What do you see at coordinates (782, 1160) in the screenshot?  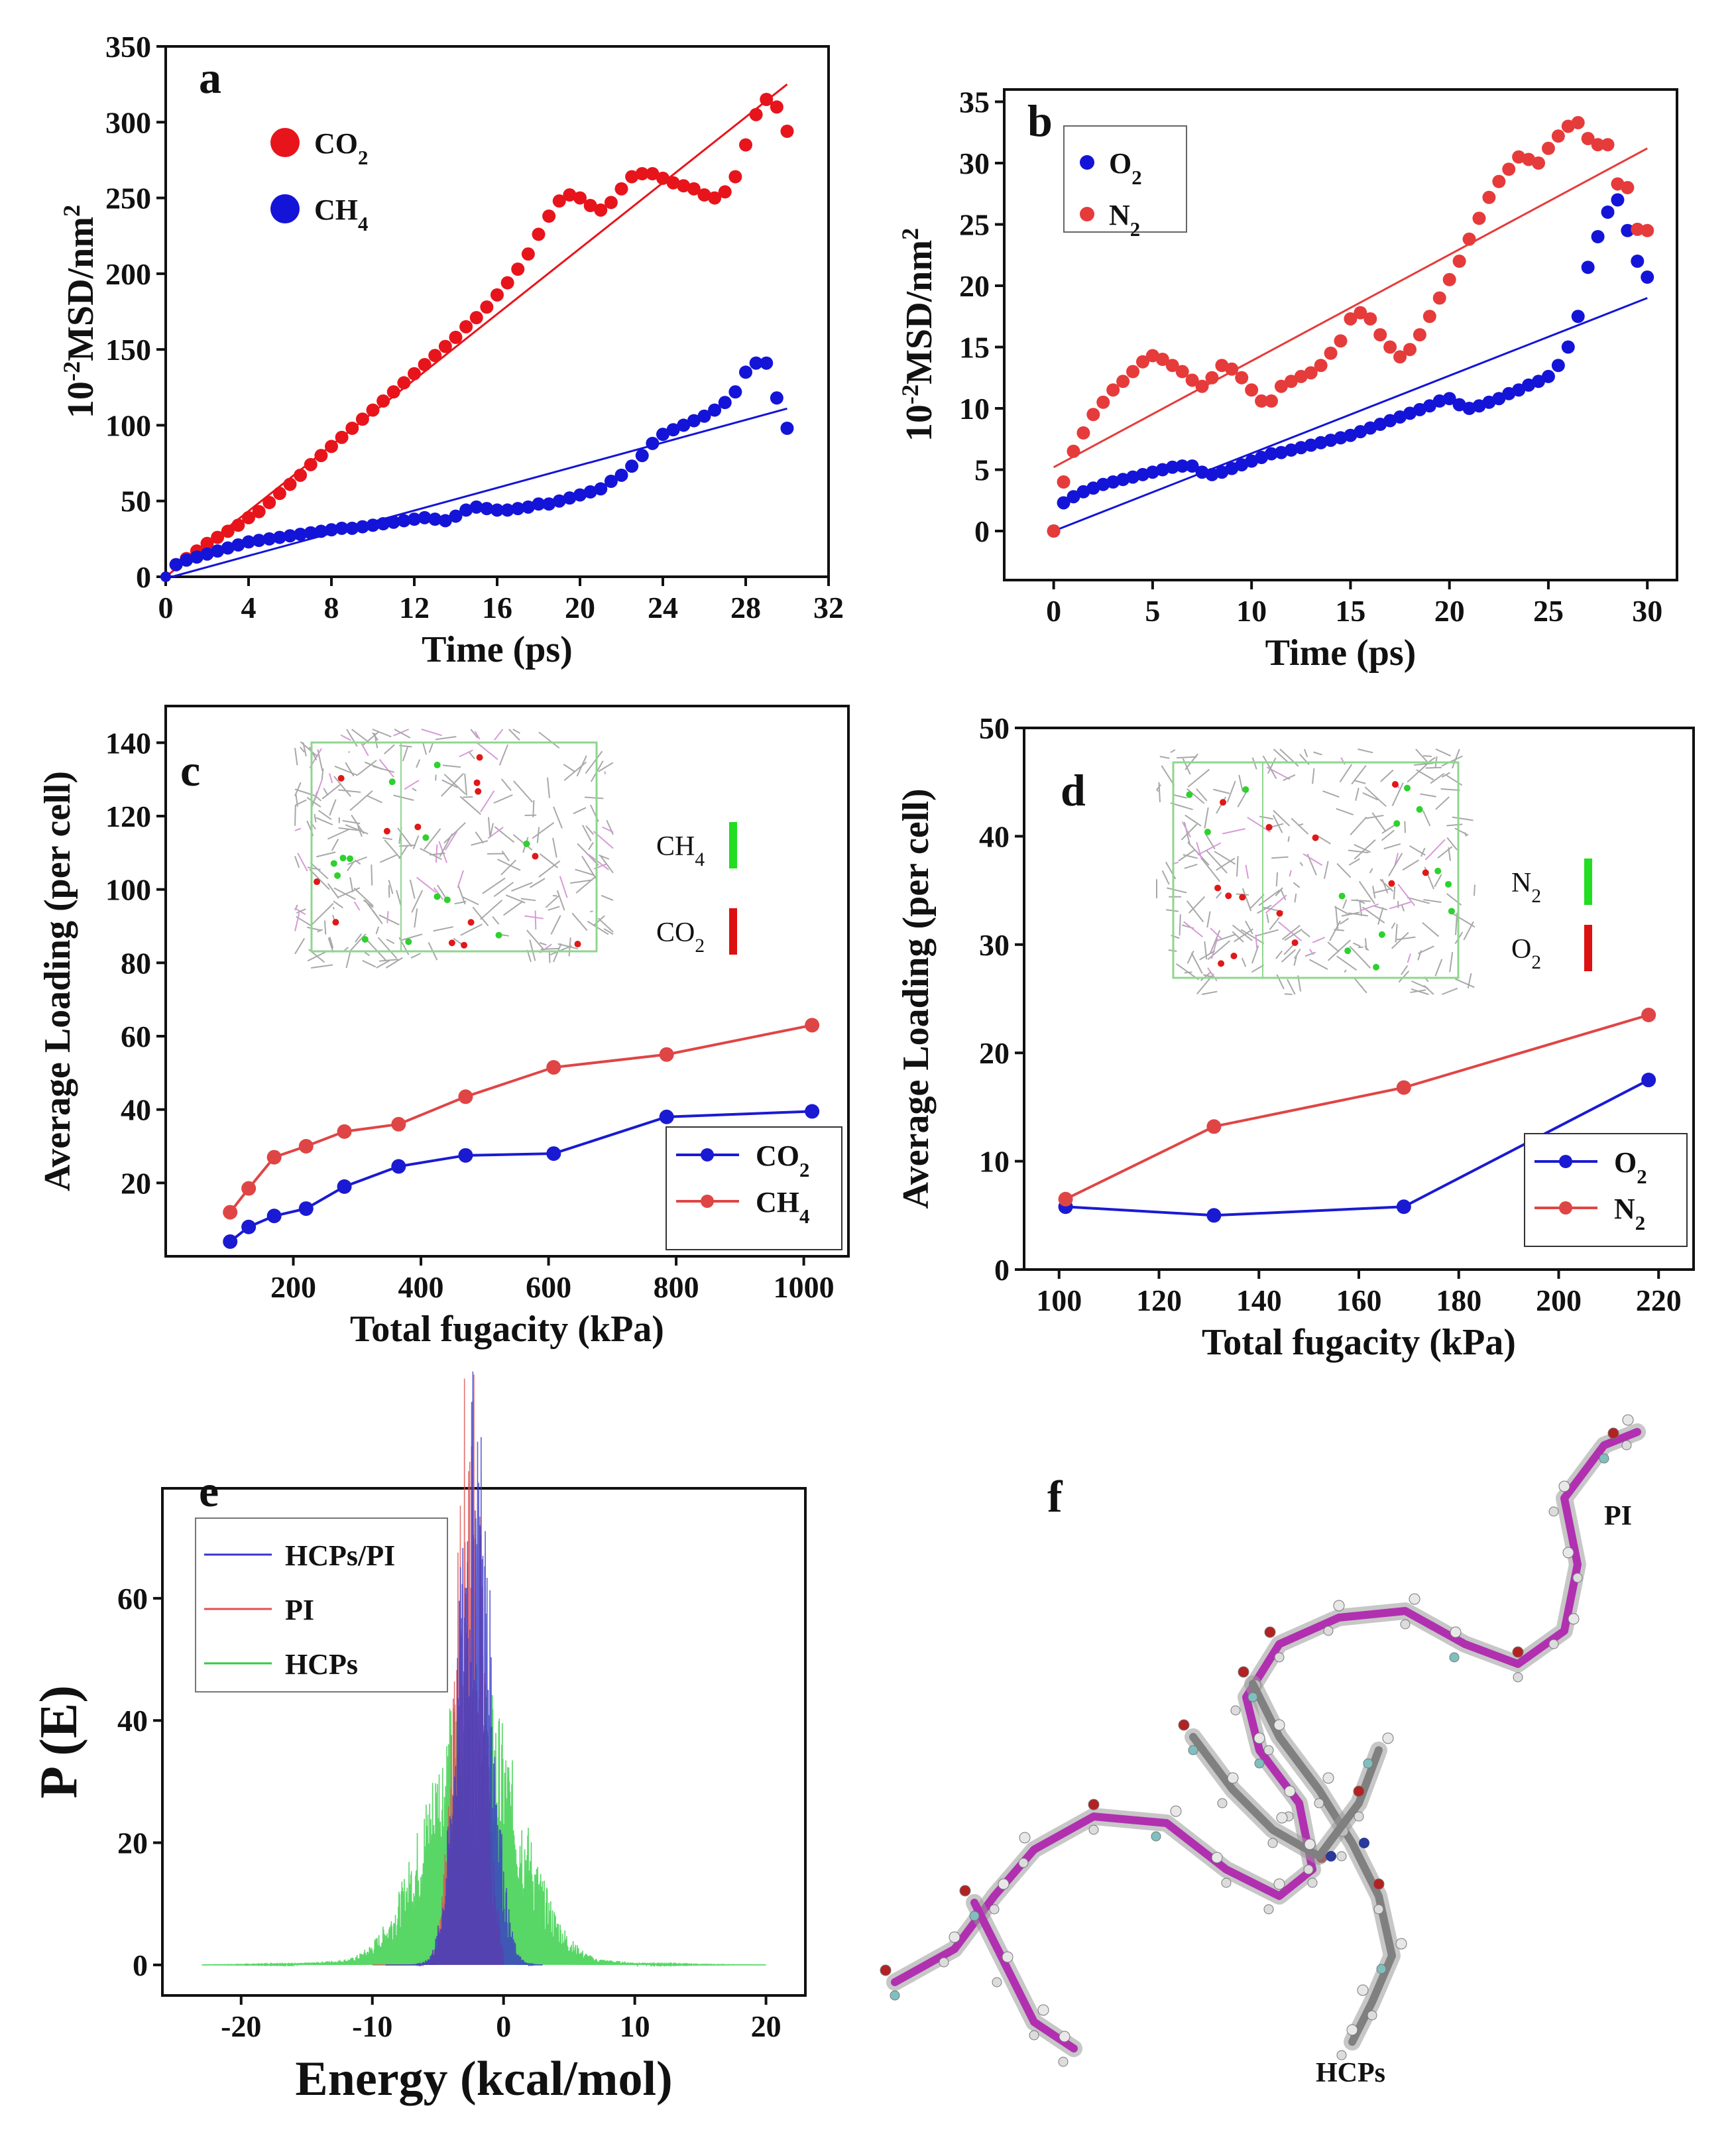 I see `c-legend-label-co2: CO2` at bounding box center [782, 1160].